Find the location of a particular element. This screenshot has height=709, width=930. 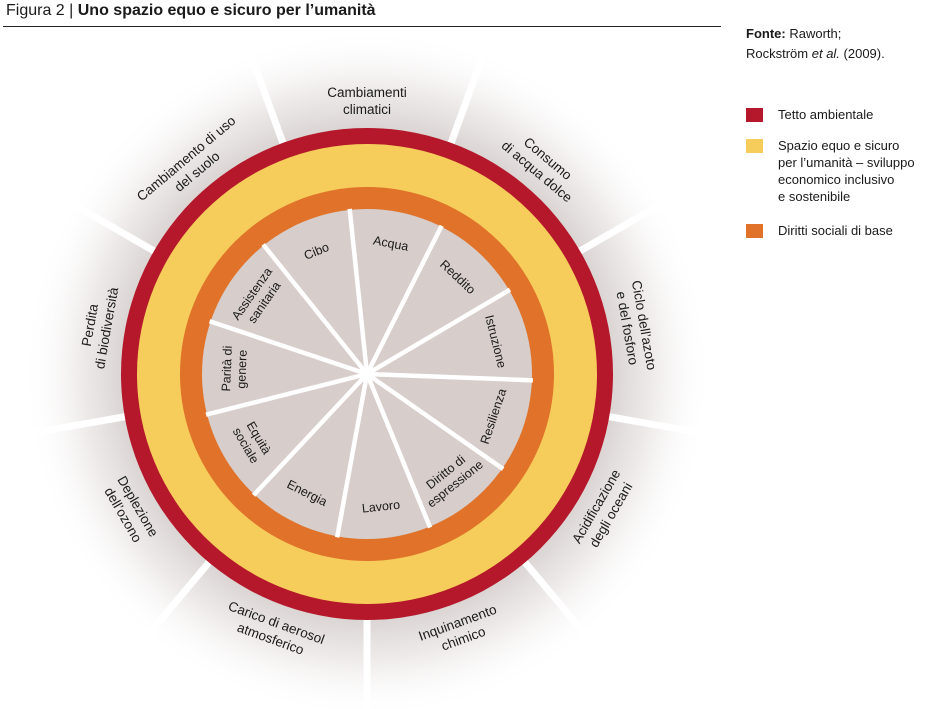

legend-swatch-ceiling is located at coordinates (754, 115).